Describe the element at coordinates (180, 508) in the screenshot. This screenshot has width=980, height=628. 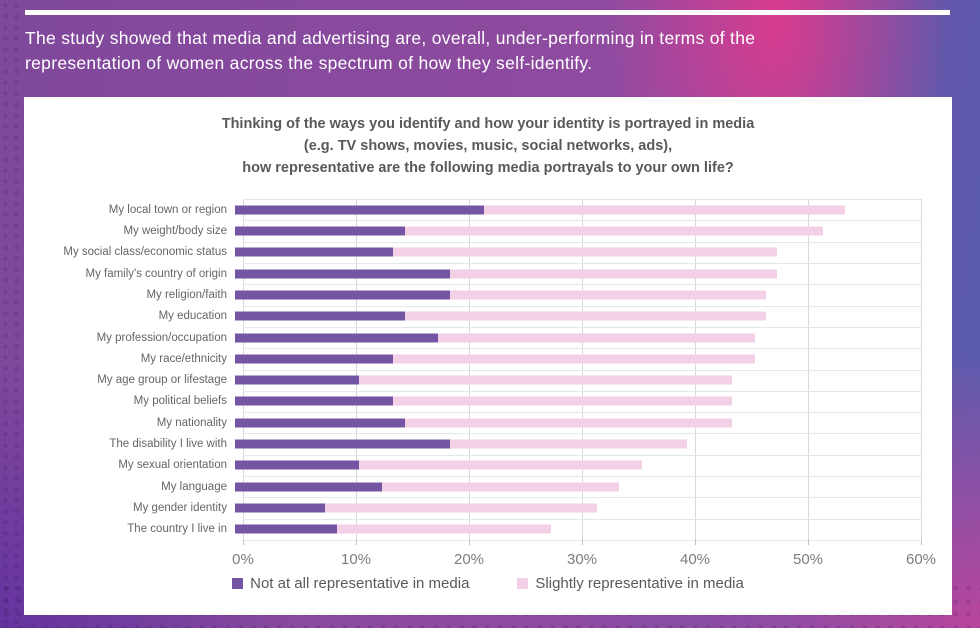
I see `category-label: My gender identity` at that location.